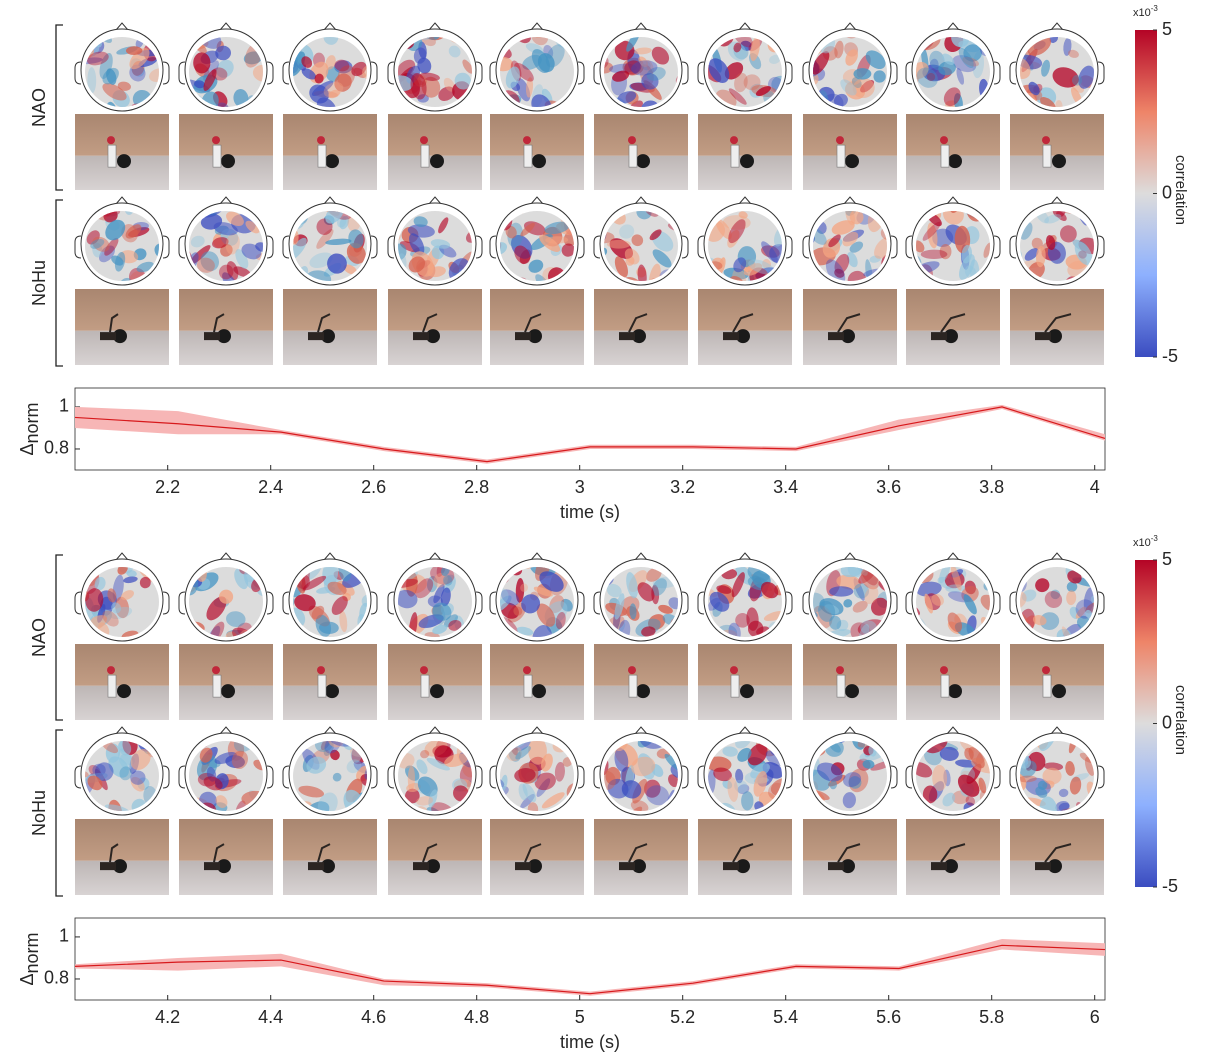 The height and width of the screenshot is (1061, 1205). I want to click on colorbar, so click(1146, 723).